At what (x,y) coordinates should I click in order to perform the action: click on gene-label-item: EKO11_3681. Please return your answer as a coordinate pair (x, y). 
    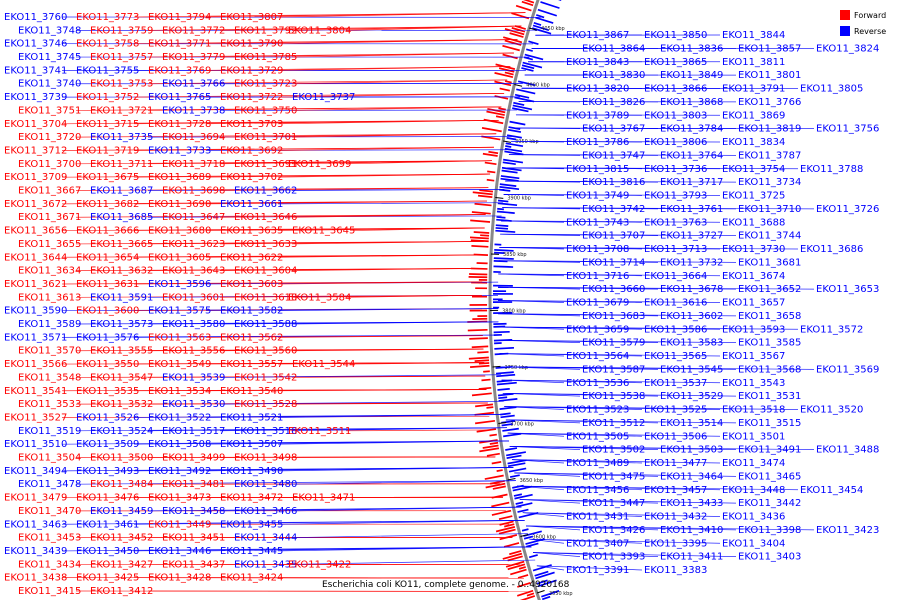
    Looking at the image, I should click on (769, 262).